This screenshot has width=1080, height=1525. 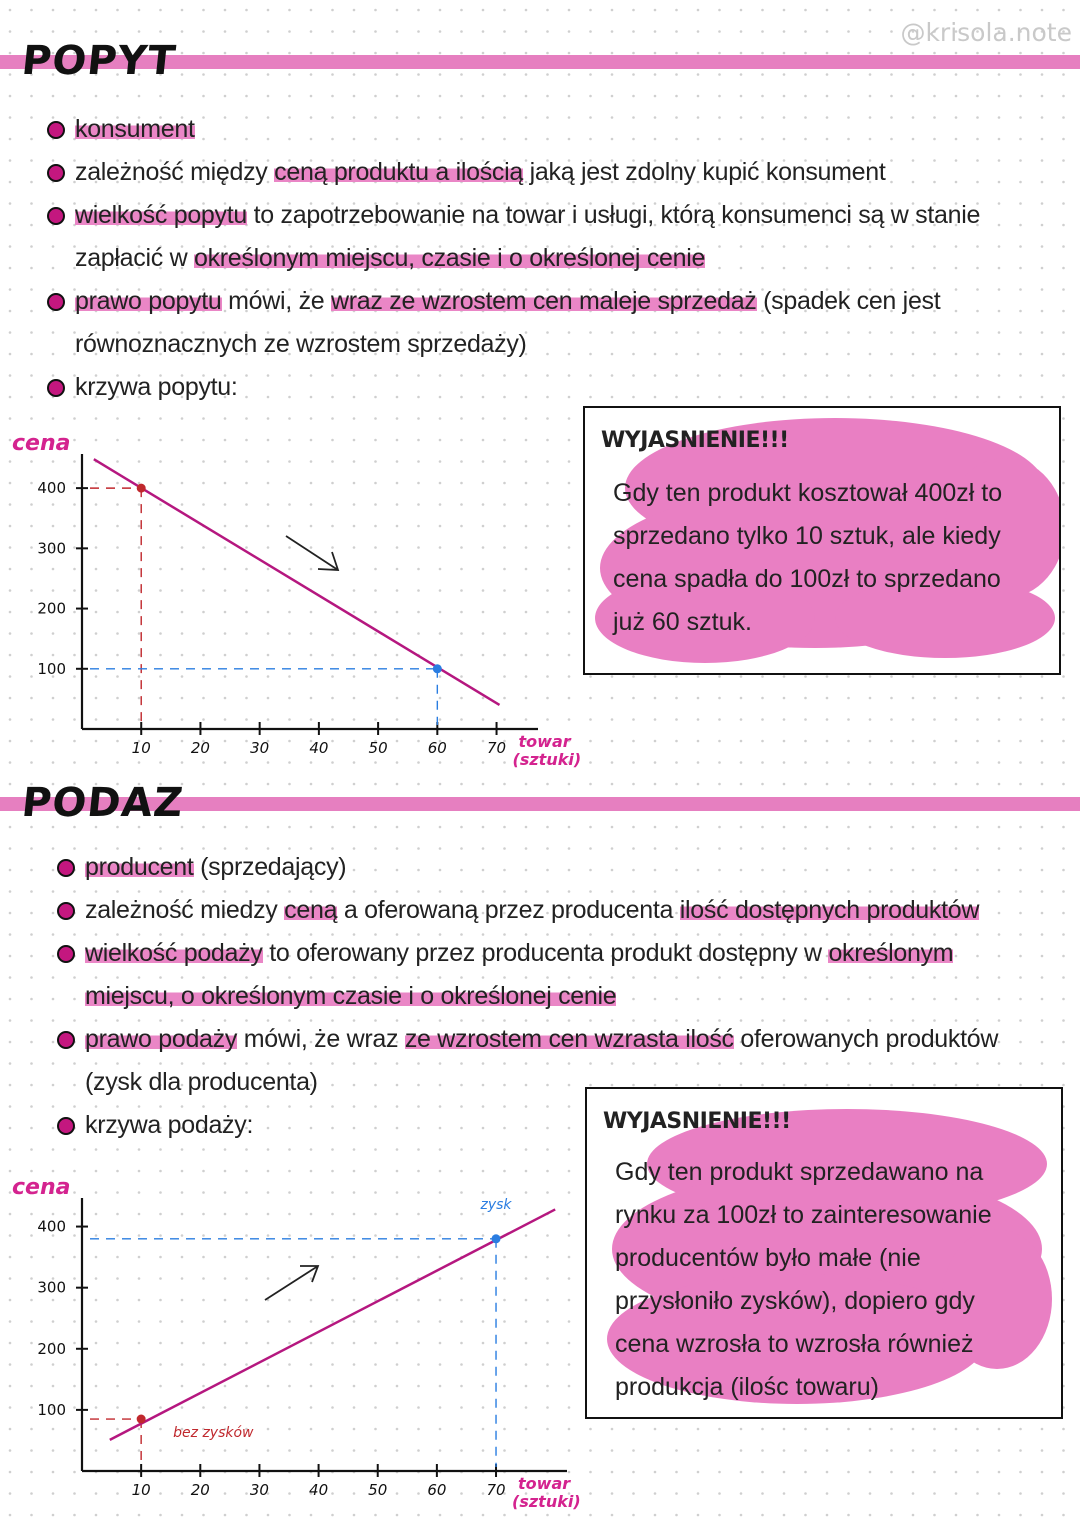 What do you see at coordinates (550, 867) in the screenshot?
I see `bullet: producent (sprzedający)` at bounding box center [550, 867].